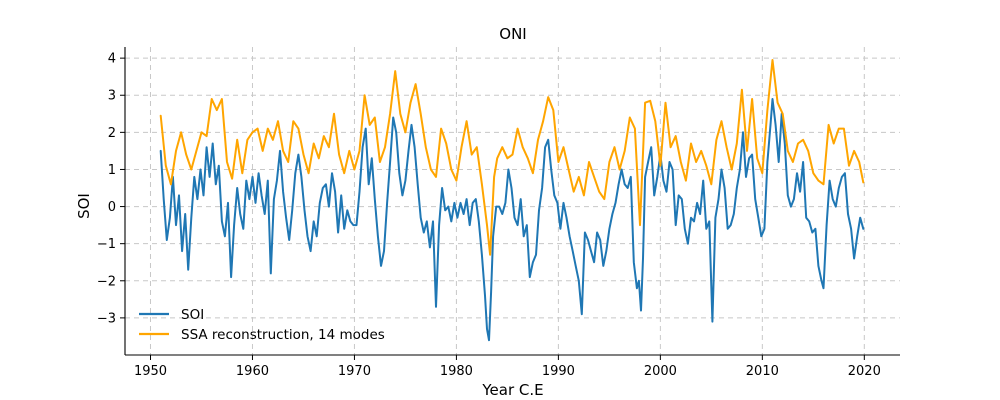  I want to click on y-tick-label: 3, so click(112, 96).